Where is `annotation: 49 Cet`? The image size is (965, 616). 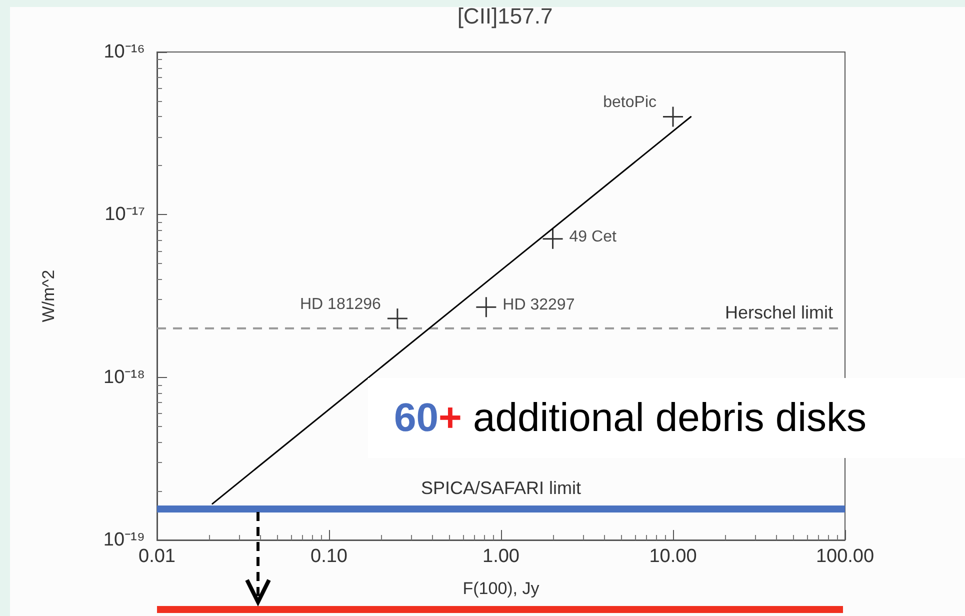 annotation: 49 Cet is located at coordinates (593, 237).